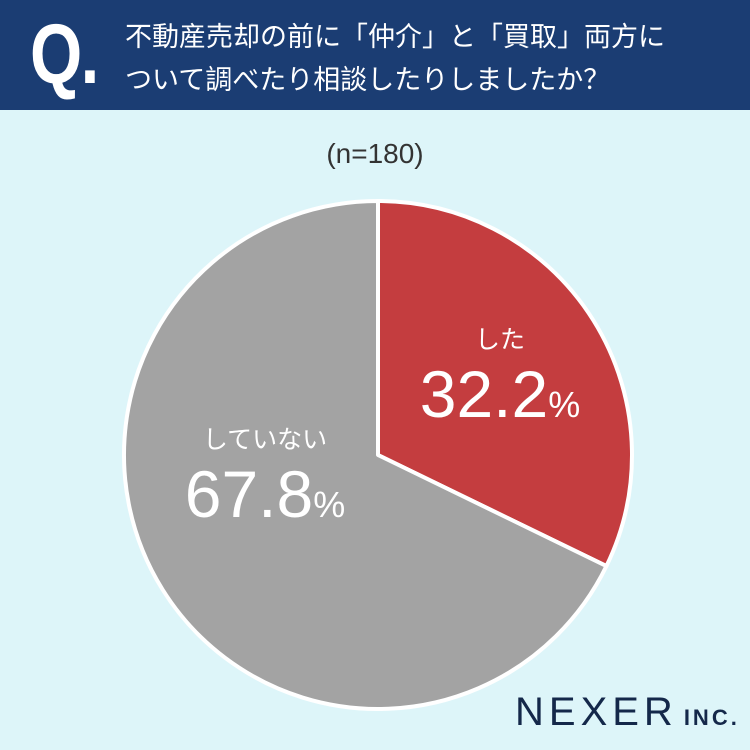  I want to click on slice-label-1: していない 67.8%, so click(265, 476).